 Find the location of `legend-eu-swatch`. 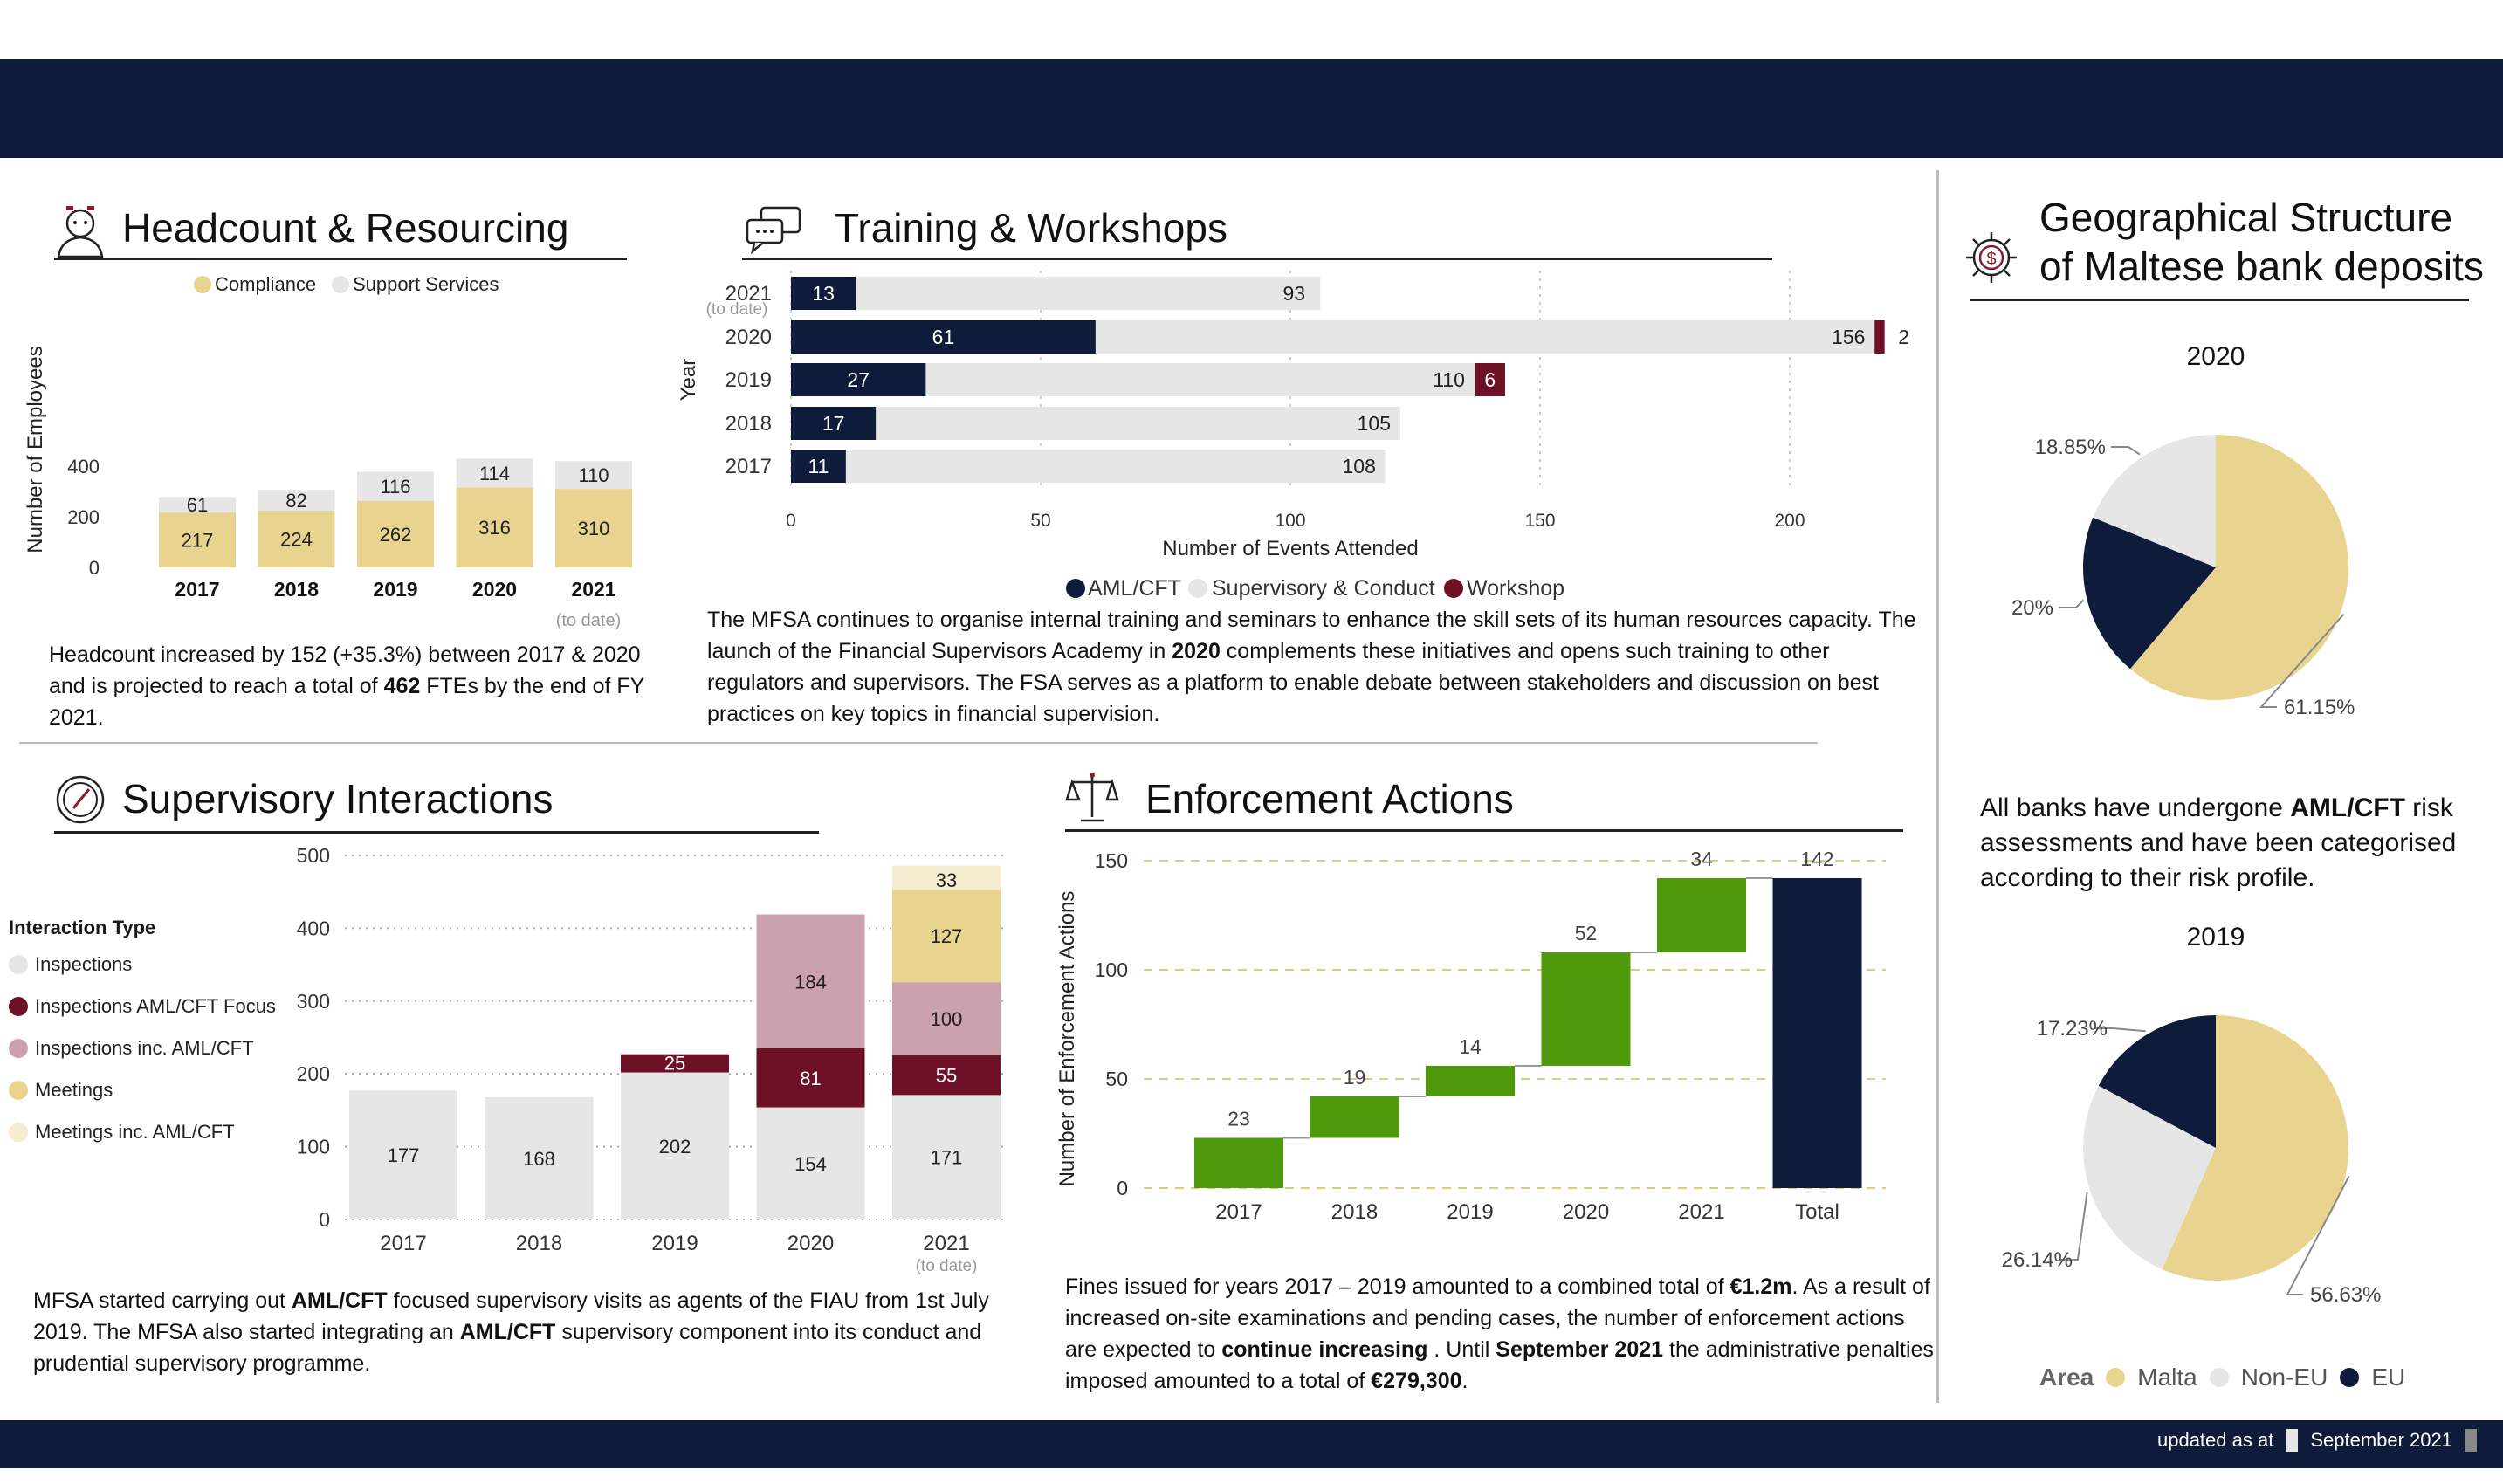

legend-eu-swatch is located at coordinates (2350, 1377).